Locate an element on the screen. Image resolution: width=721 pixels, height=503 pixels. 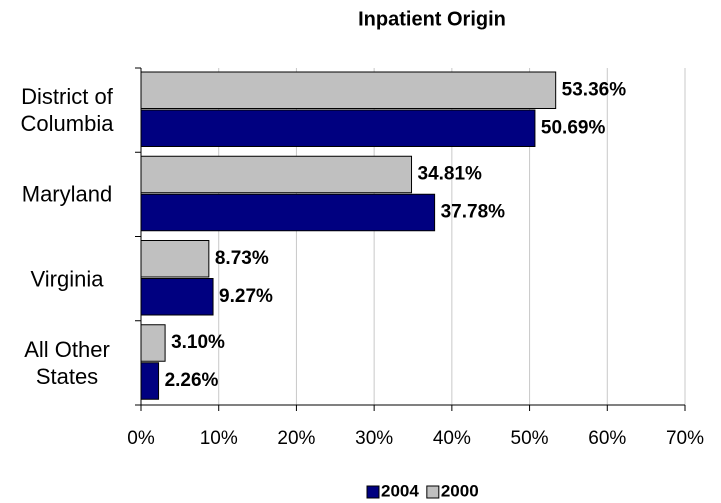
y-tick-label: All Other States is located at coordinates (67, 362).